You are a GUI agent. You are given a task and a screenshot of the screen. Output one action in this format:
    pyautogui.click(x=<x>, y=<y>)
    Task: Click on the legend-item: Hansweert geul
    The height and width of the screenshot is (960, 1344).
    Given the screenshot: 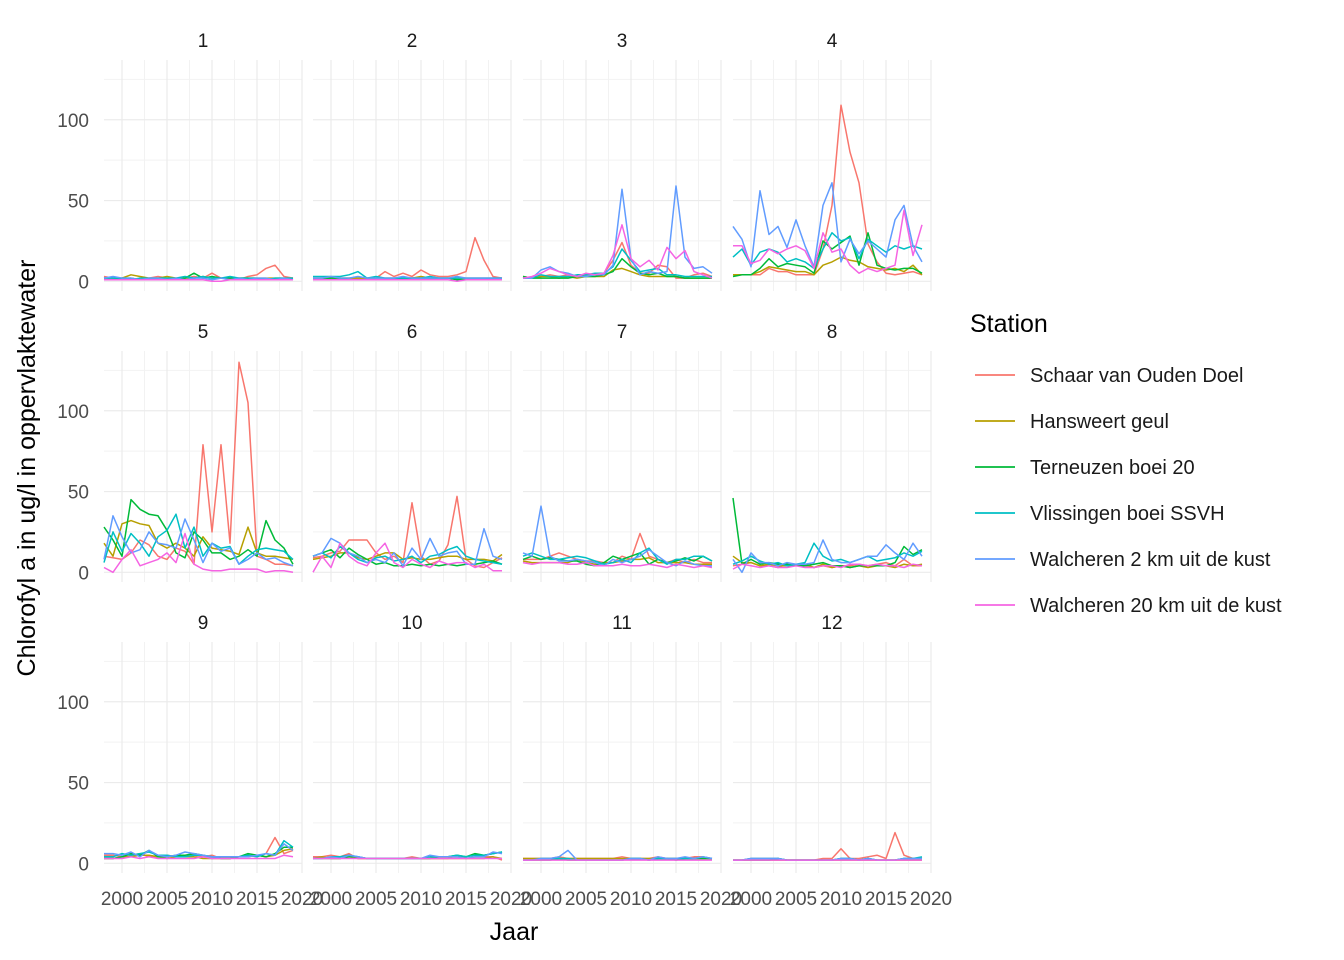 What is the action you would take?
    pyautogui.click(x=1072, y=422)
    